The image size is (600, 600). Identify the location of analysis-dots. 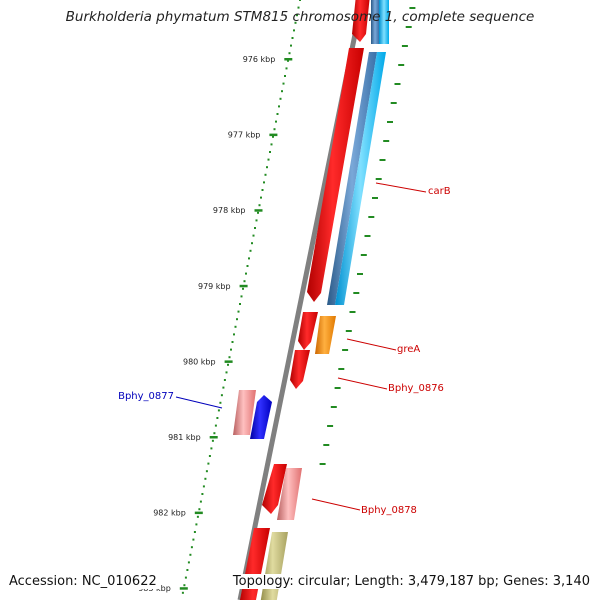
(367, 236).